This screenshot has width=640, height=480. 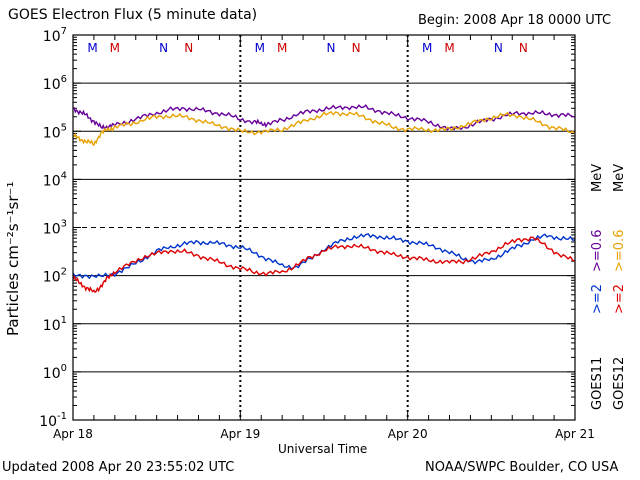 What do you see at coordinates (240, 434) in the screenshot?
I see `x-tick-label: Apr 19` at bounding box center [240, 434].